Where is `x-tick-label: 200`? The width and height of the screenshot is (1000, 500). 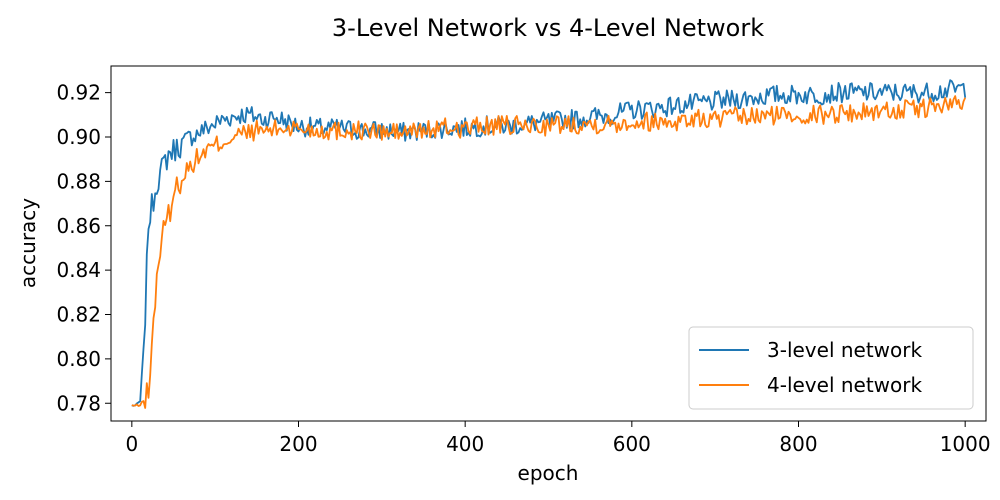 x-tick-label: 200 is located at coordinates (298, 444).